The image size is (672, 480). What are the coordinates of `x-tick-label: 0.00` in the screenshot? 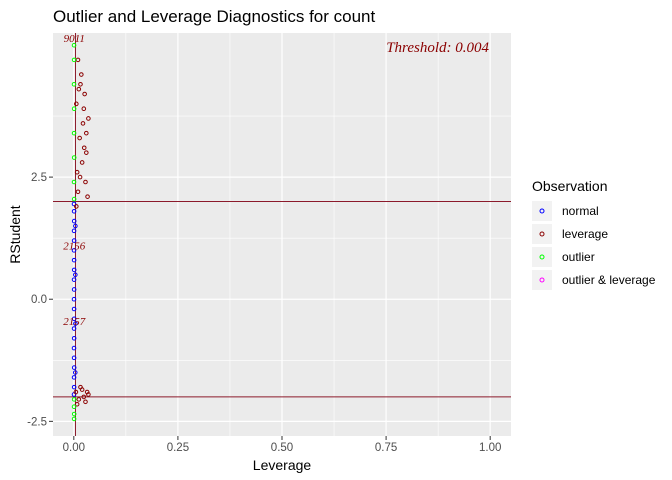 It's located at (74, 448).